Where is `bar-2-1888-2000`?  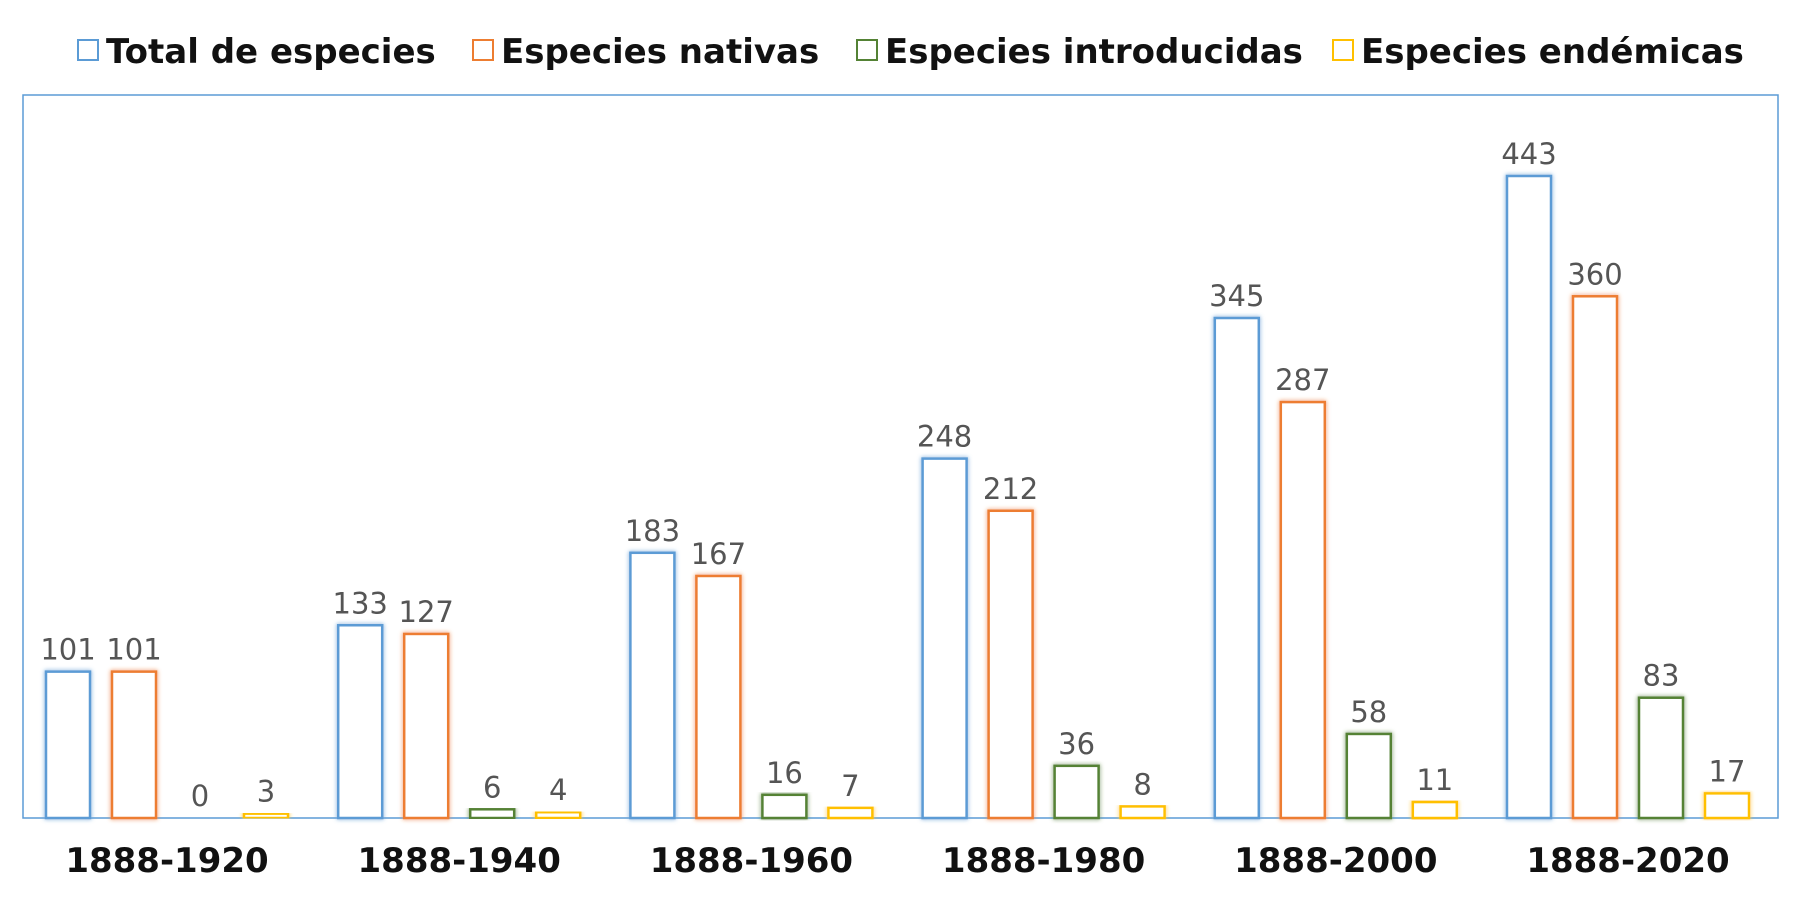
bar-2-1888-2000 is located at coordinates (1303, 610).